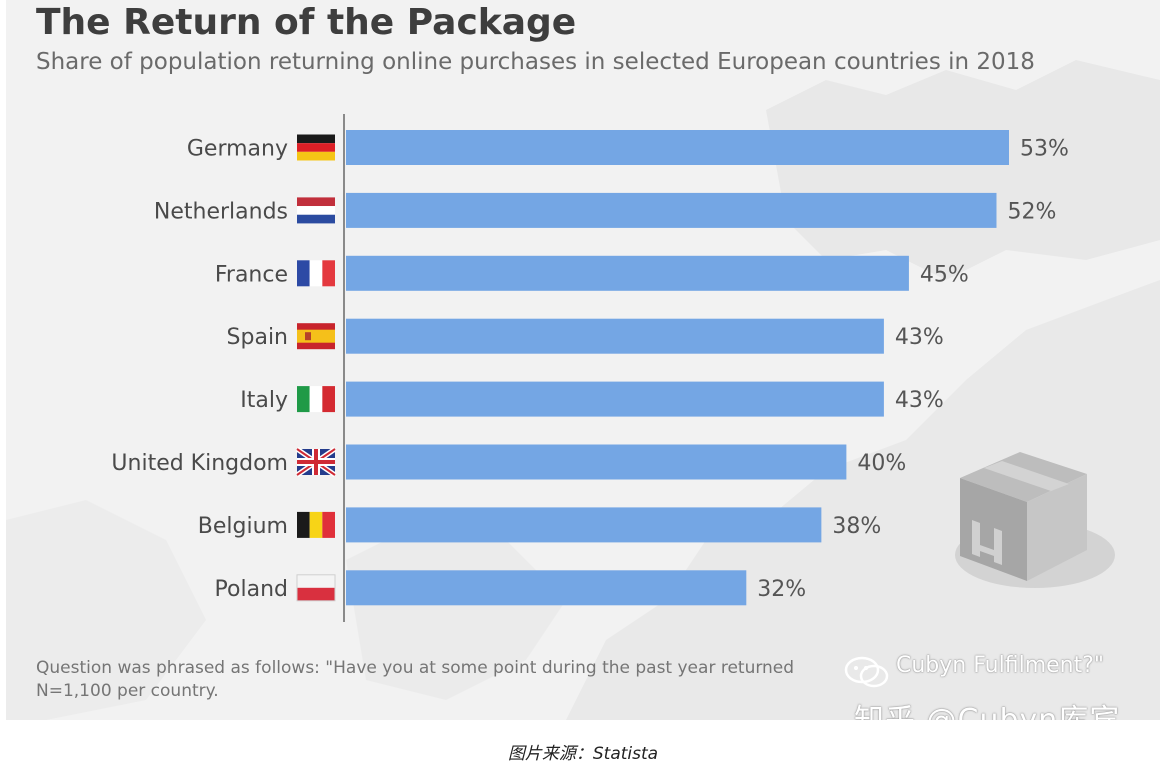 Image resolution: width=1166 pixels, height=766 pixels. I want to click on category-label: Germany, so click(237, 149).